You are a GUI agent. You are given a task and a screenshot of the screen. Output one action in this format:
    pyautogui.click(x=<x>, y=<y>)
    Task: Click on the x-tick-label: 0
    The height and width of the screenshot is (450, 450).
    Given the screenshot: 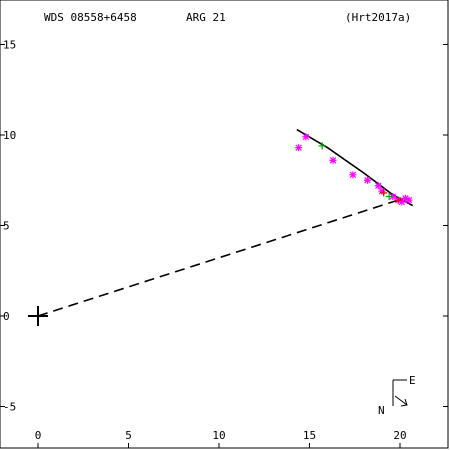 What is the action you would take?
    pyautogui.click(x=38, y=435)
    